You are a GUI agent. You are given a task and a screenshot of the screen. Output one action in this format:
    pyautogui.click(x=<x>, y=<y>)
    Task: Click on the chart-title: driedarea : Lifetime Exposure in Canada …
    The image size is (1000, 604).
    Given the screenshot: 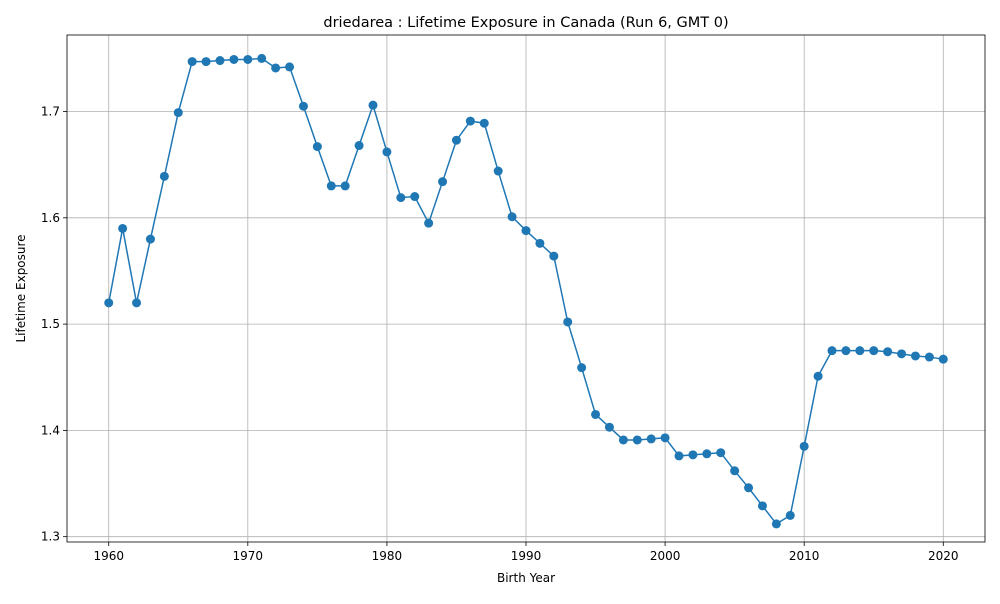 What is the action you would take?
    pyautogui.click(x=525, y=23)
    